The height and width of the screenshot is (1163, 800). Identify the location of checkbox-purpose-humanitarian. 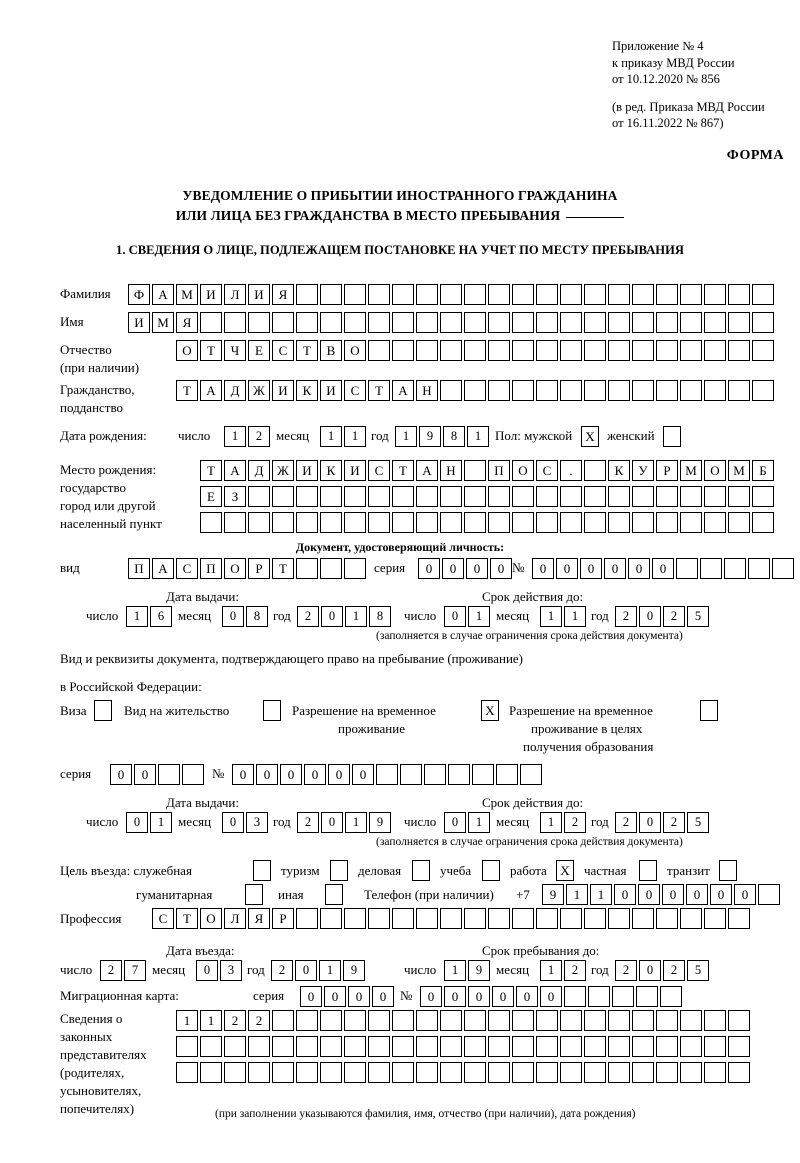
(254, 894).